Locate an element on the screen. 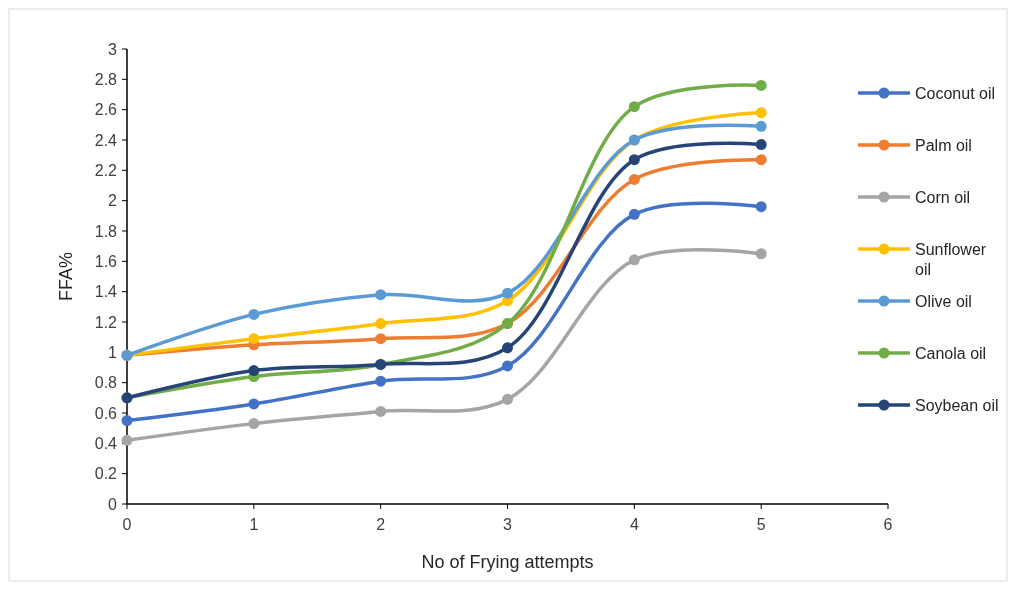  x-tick-label: 1 is located at coordinates (254, 524).